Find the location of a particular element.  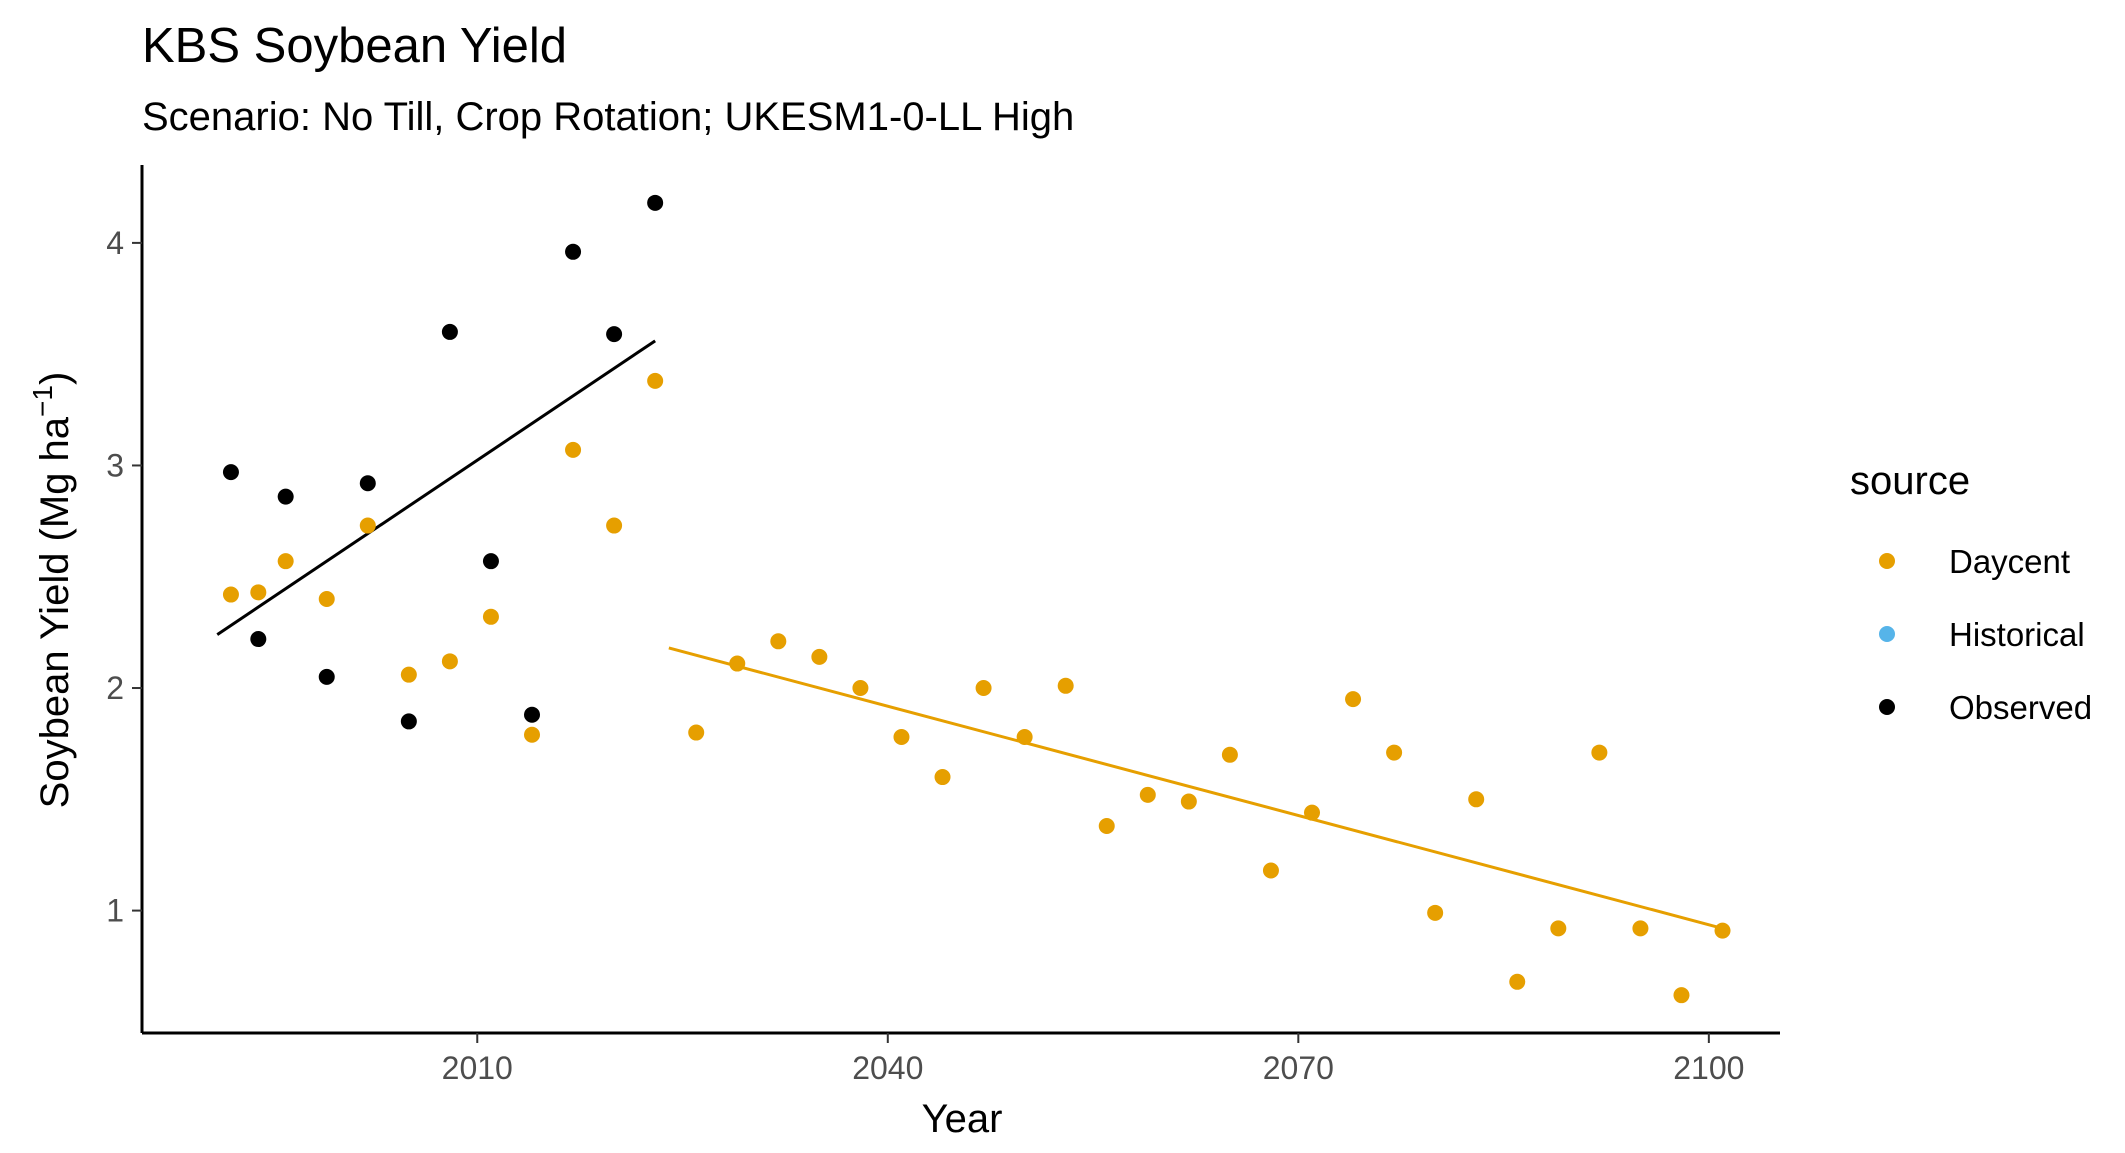

legend-title: source is located at coordinates (1910, 481).